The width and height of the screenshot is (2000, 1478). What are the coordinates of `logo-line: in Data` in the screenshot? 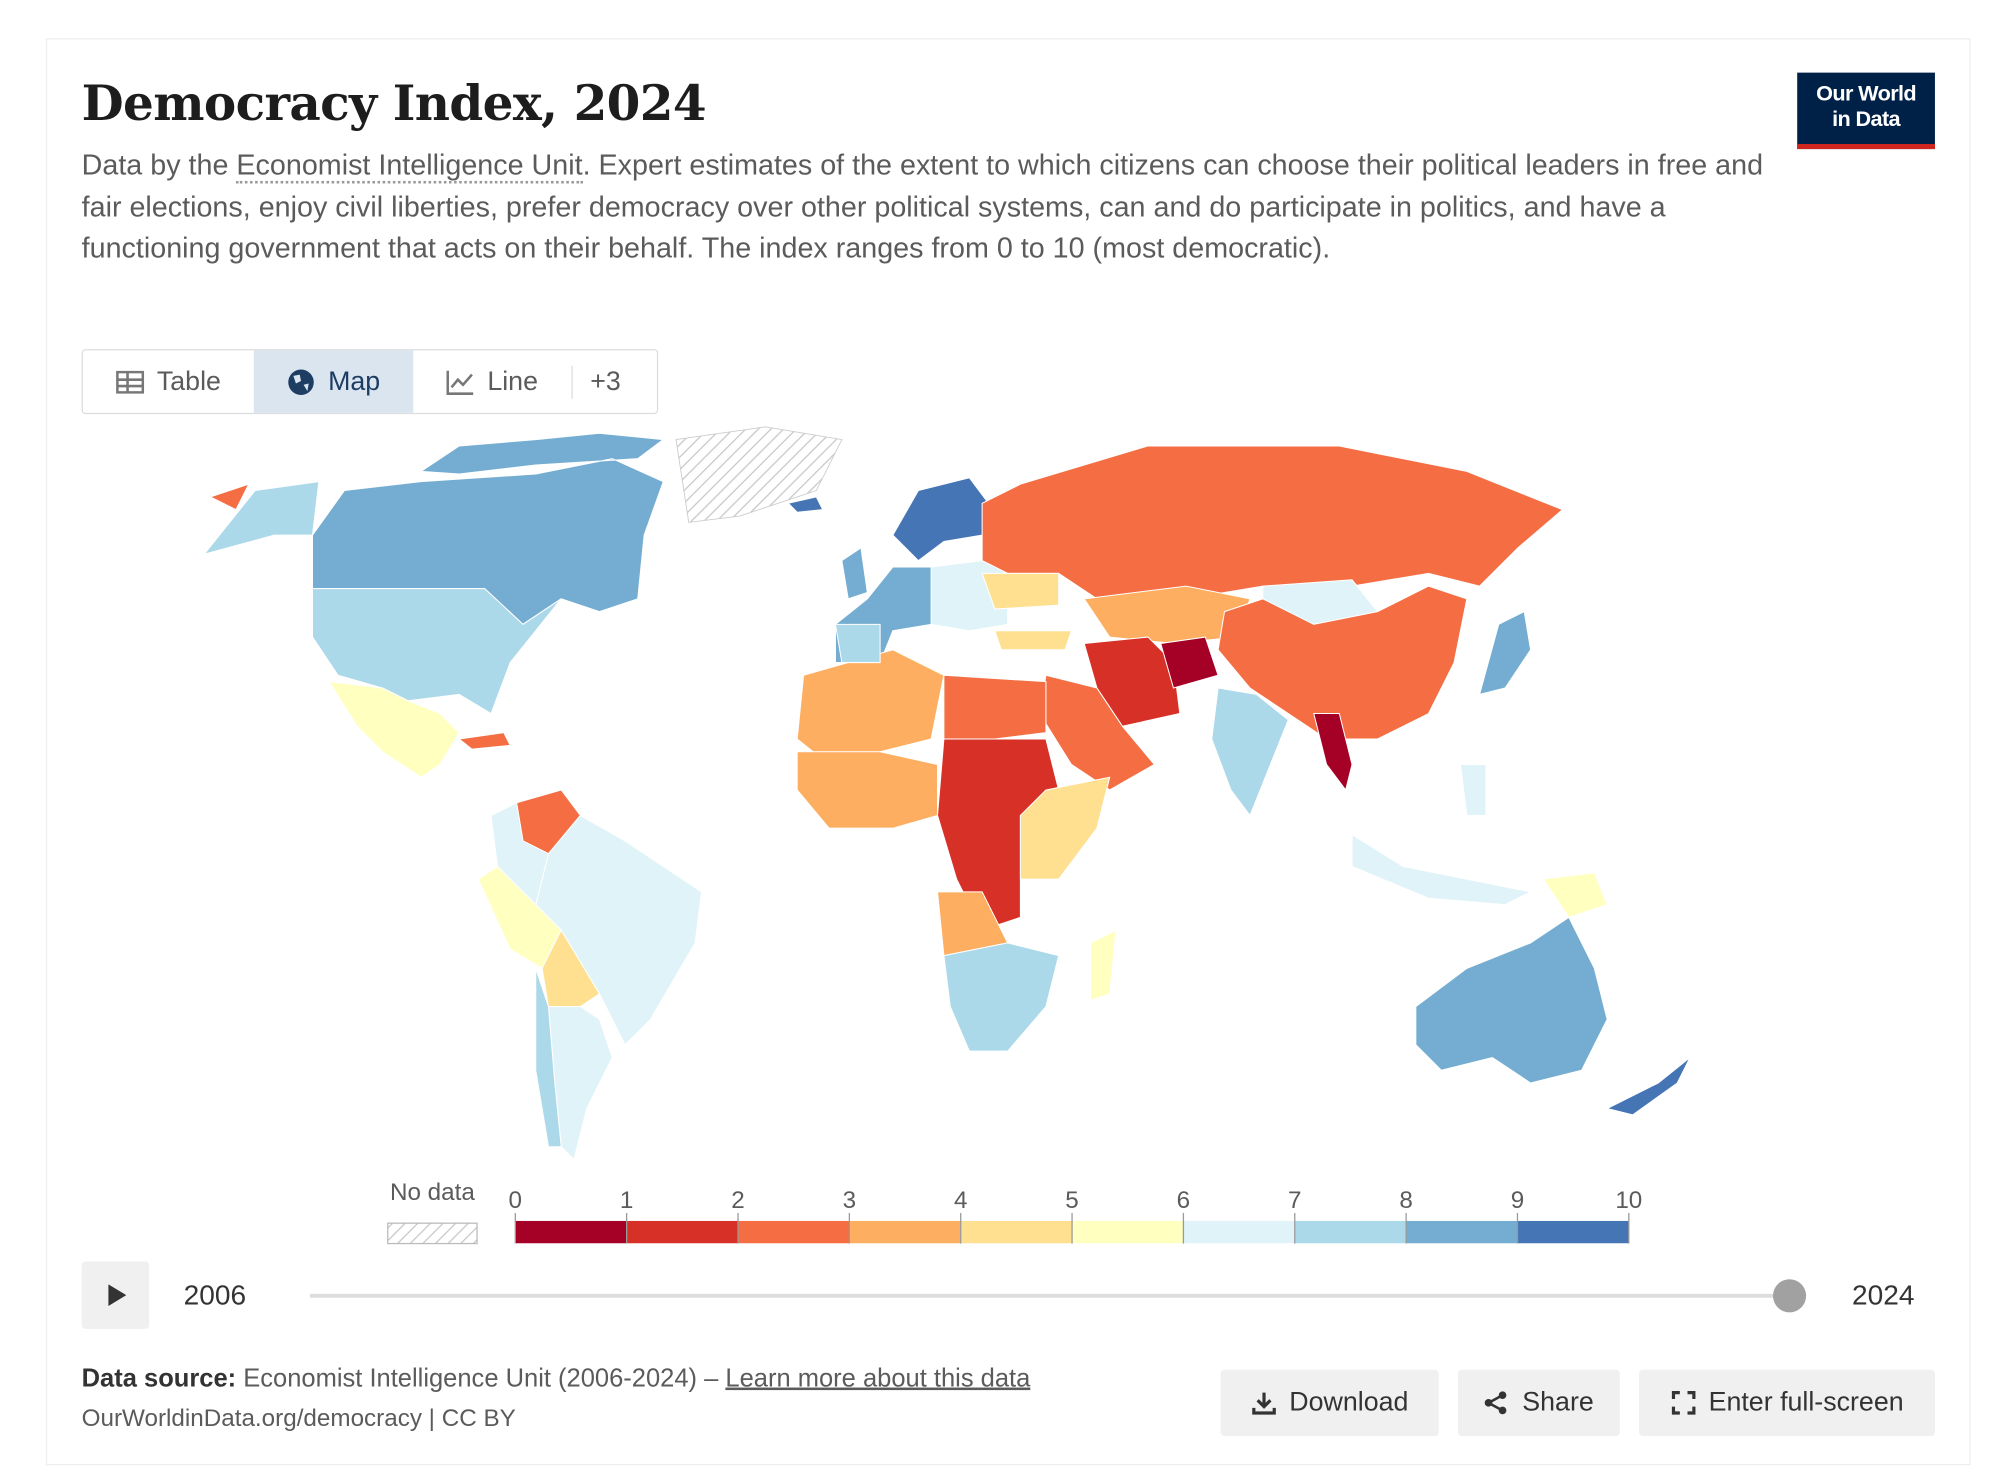 It's located at (1866, 119).